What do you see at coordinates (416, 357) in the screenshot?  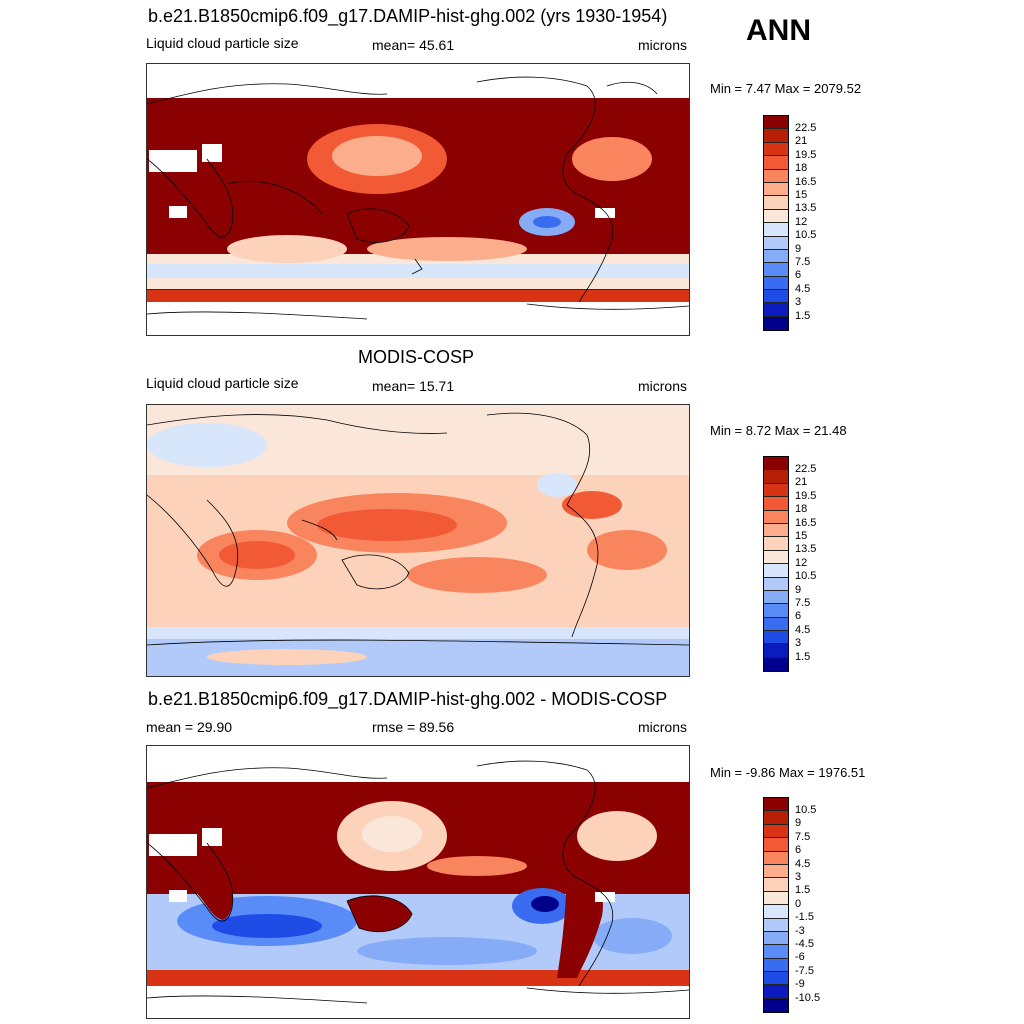 I see `panel2-title: MODIS-COSP` at bounding box center [416, 357].